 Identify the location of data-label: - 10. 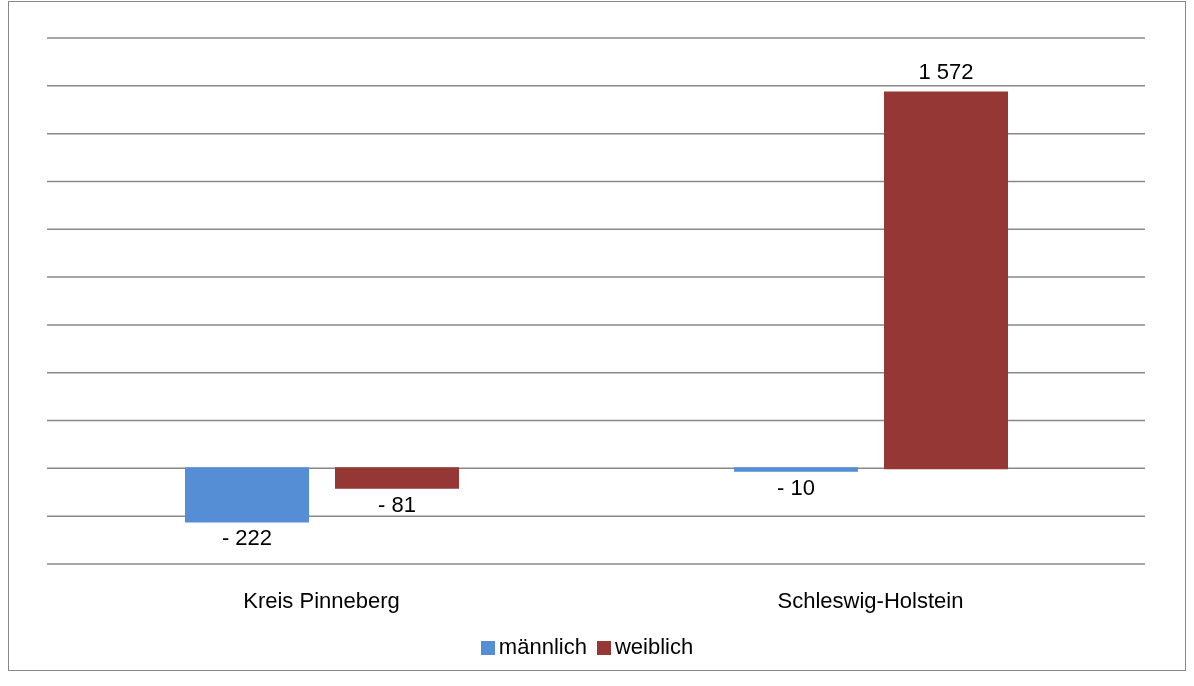
(796, 487).